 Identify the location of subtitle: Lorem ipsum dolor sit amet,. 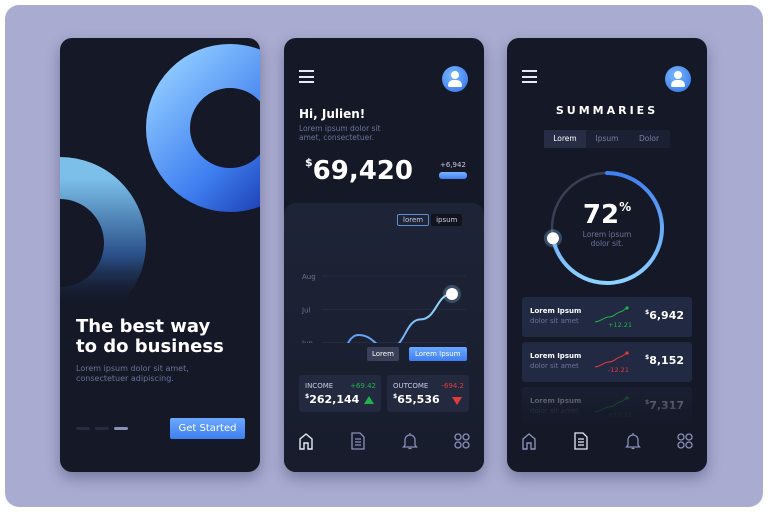
(132, 368).